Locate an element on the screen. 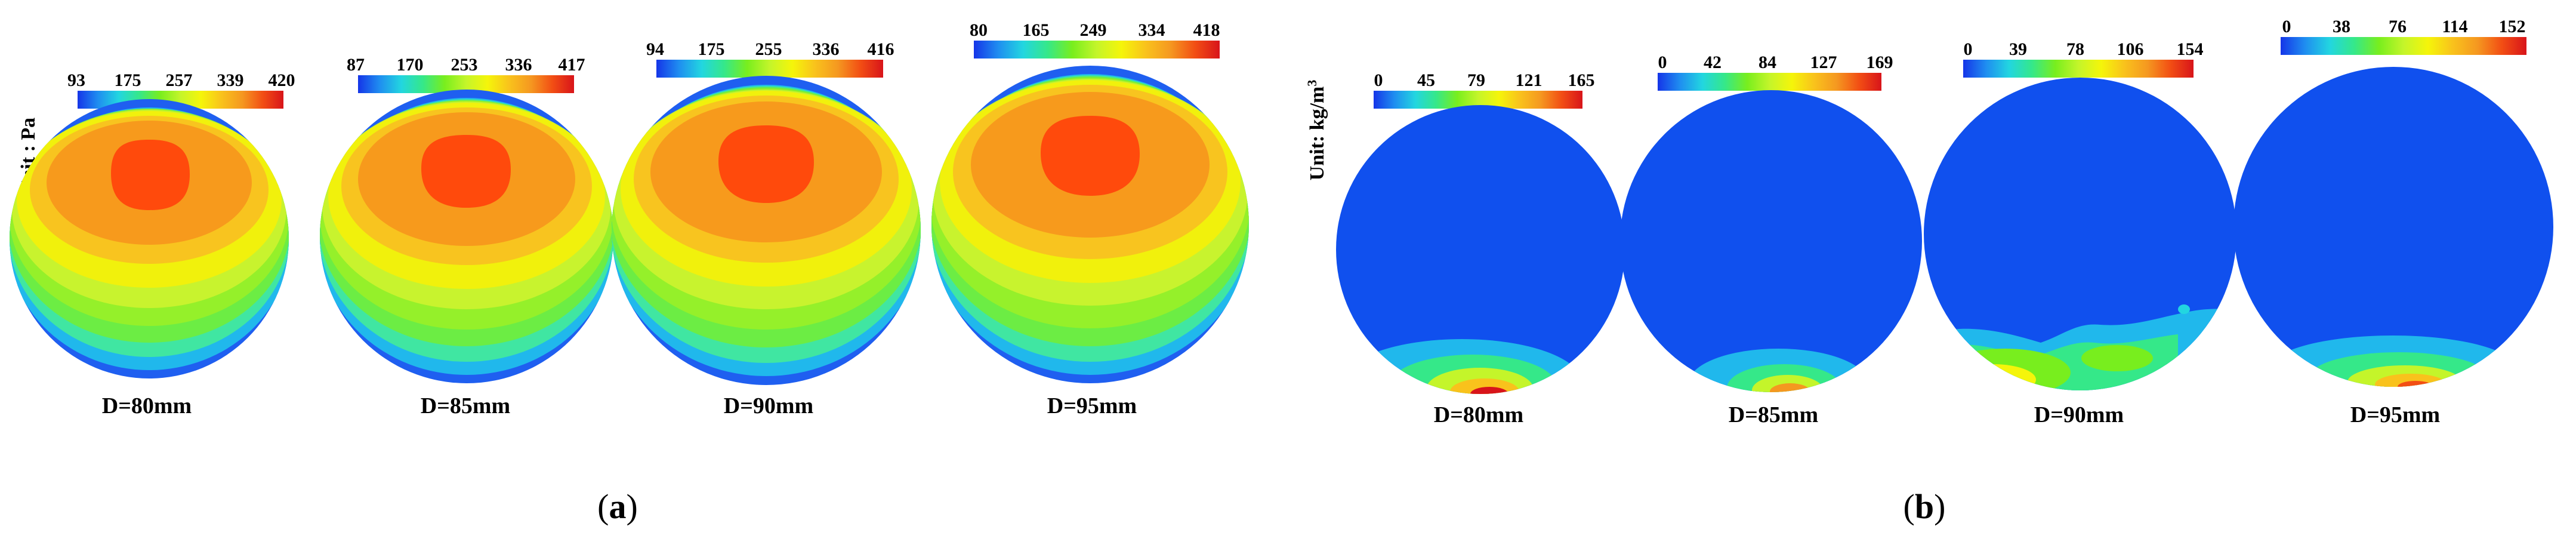  colorbar-tick: 42 is located at coordinates (1713, 62).